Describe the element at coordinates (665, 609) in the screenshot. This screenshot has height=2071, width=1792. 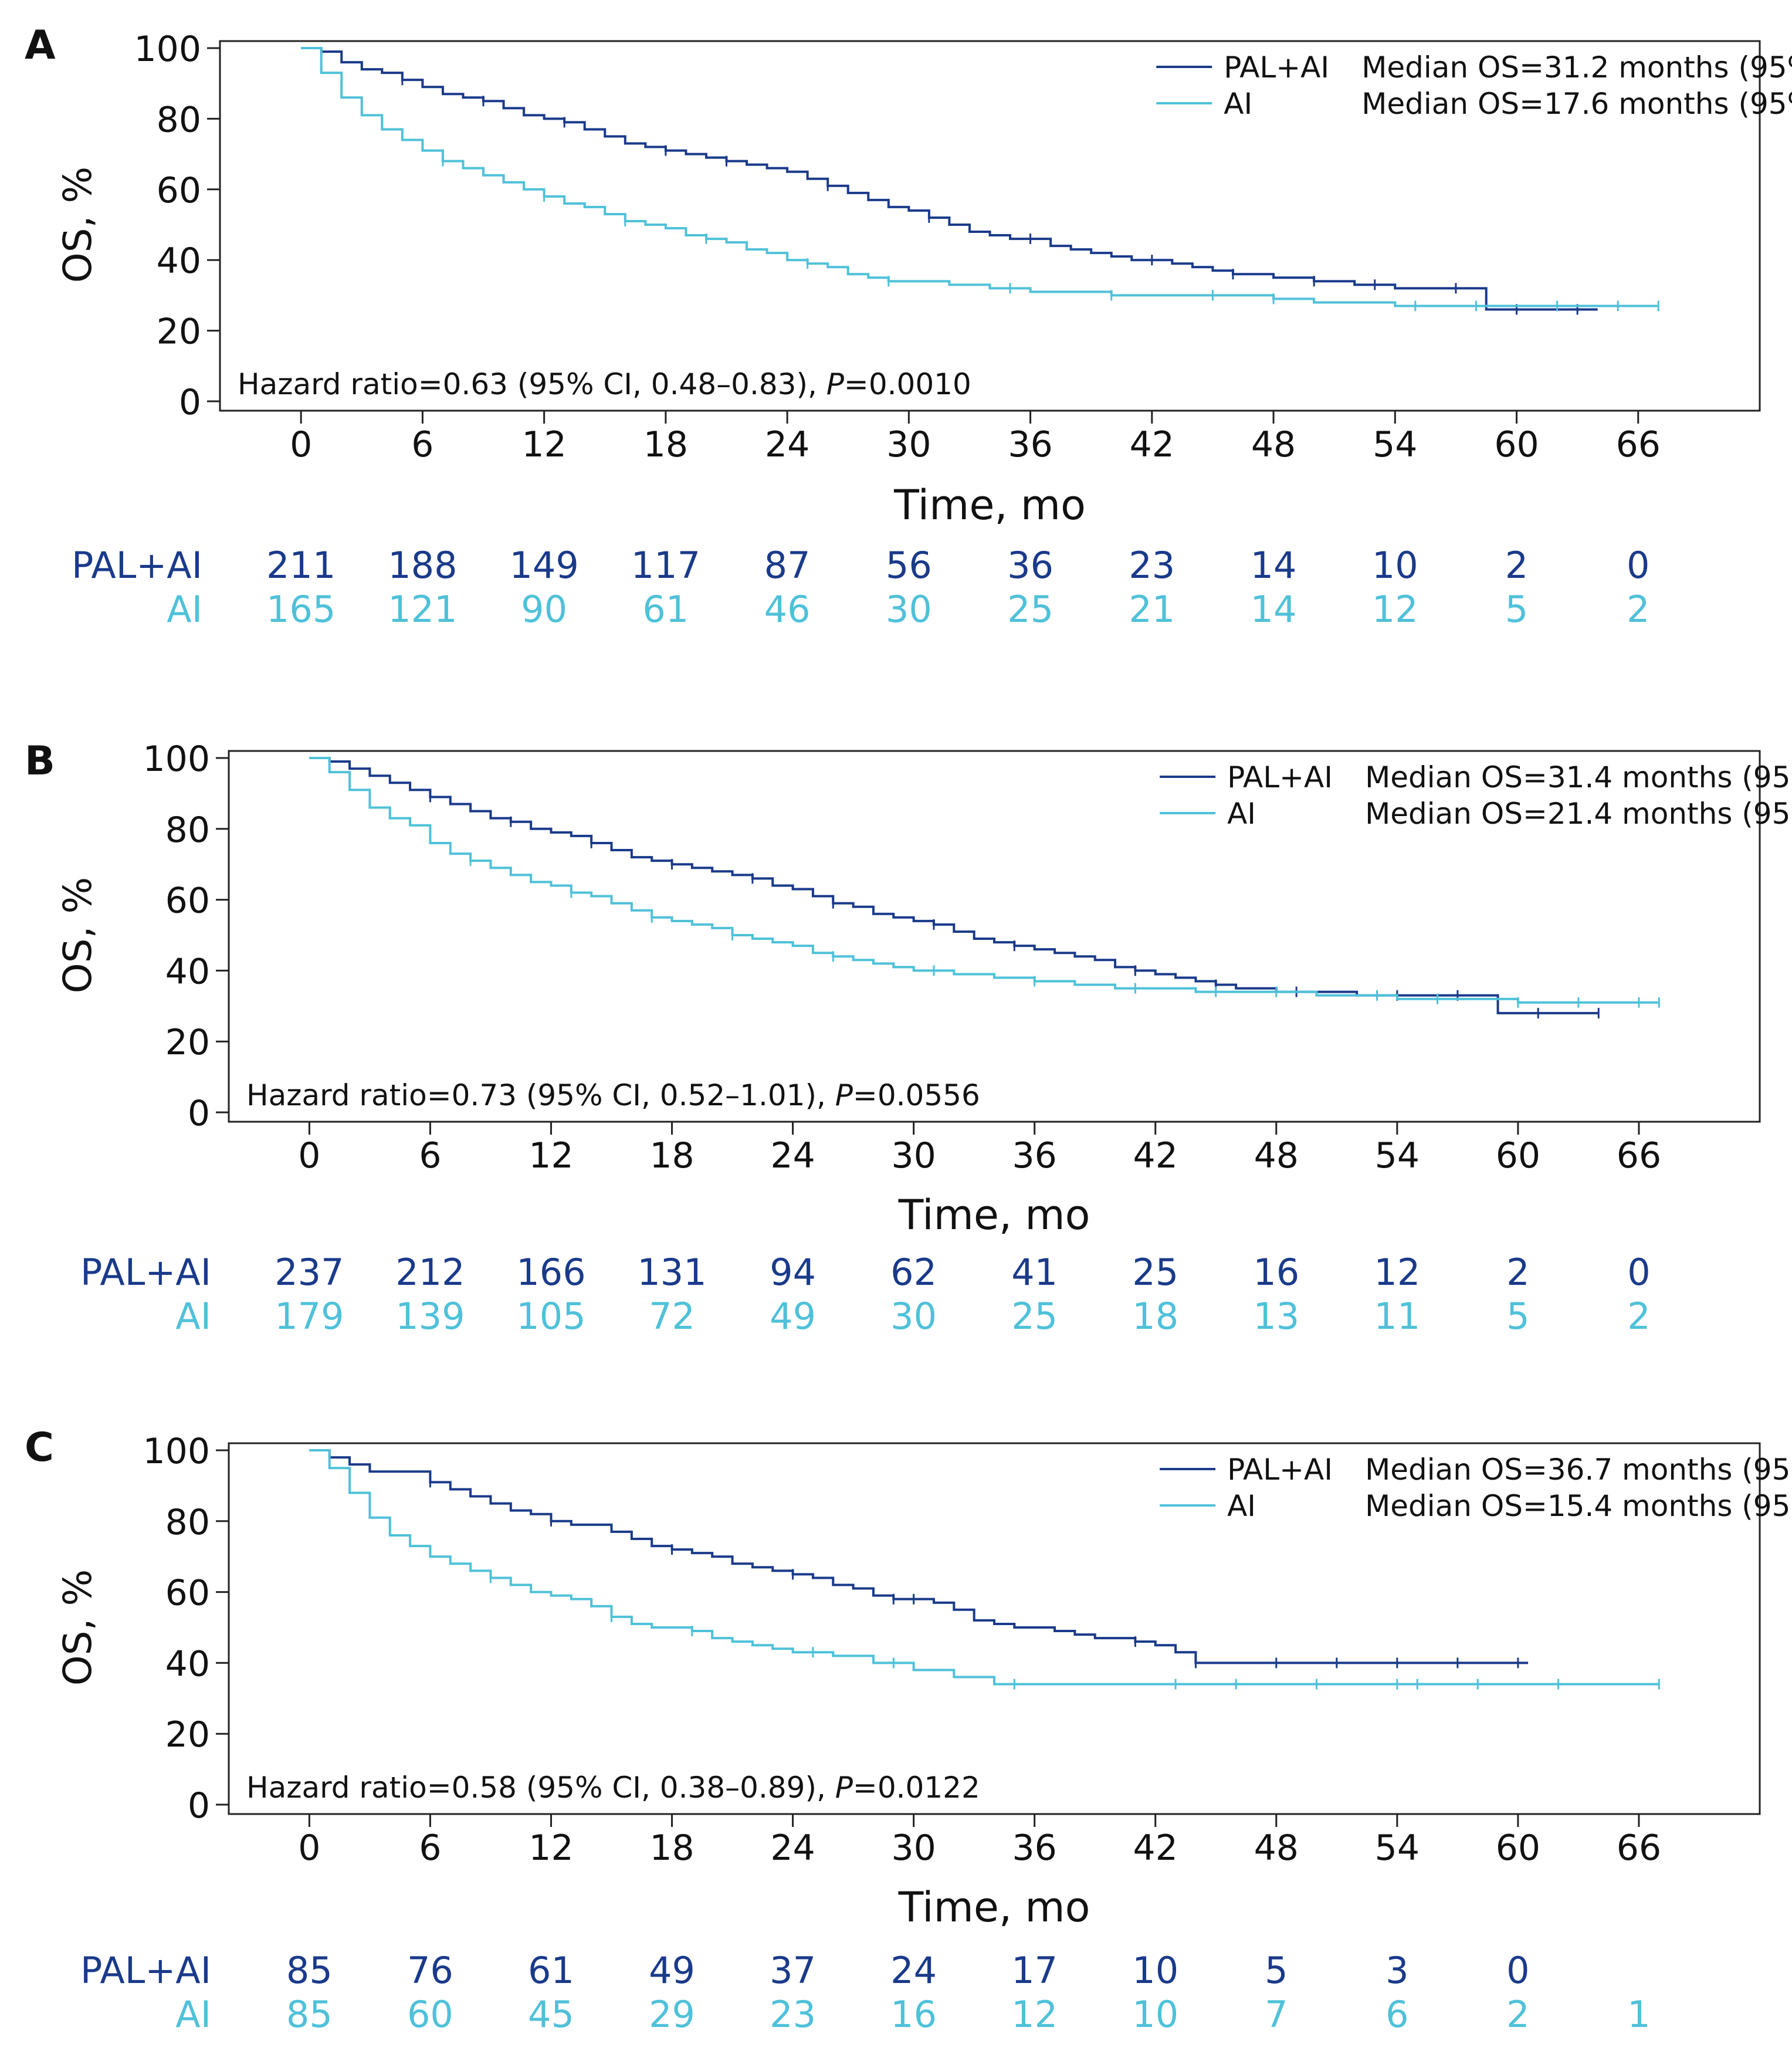
I see `risk-value-ai: 61` at that location.